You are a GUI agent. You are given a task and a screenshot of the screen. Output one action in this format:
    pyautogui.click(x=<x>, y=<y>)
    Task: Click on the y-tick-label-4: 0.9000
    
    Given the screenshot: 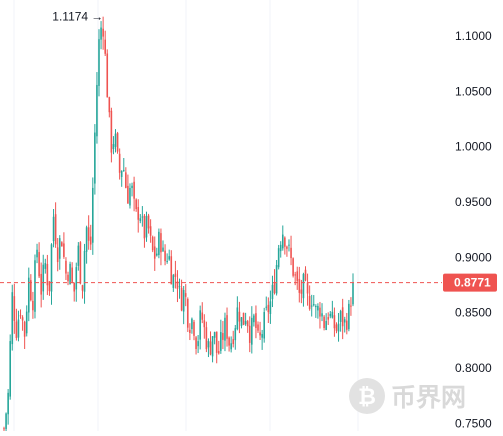 What is the action you would take?
    pyautogui.click(x=473, y=257)
    